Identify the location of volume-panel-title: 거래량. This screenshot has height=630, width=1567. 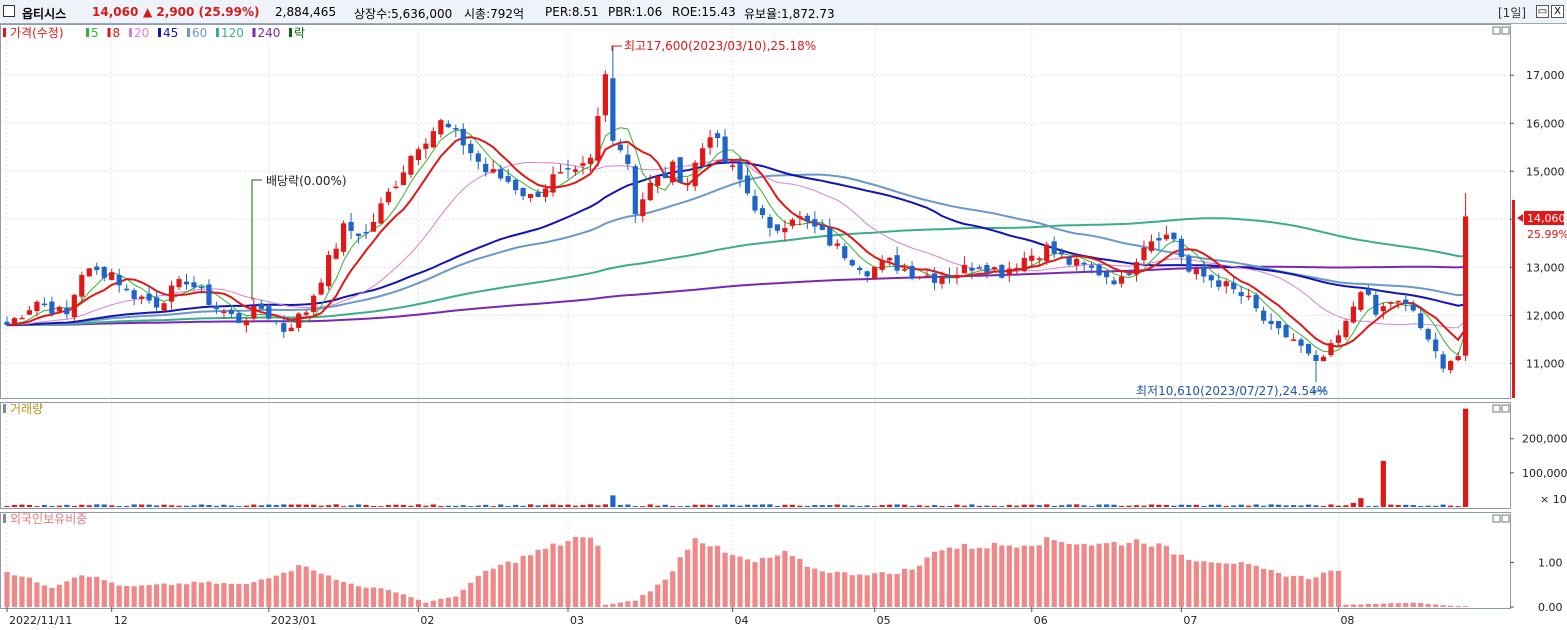
(26, 409).